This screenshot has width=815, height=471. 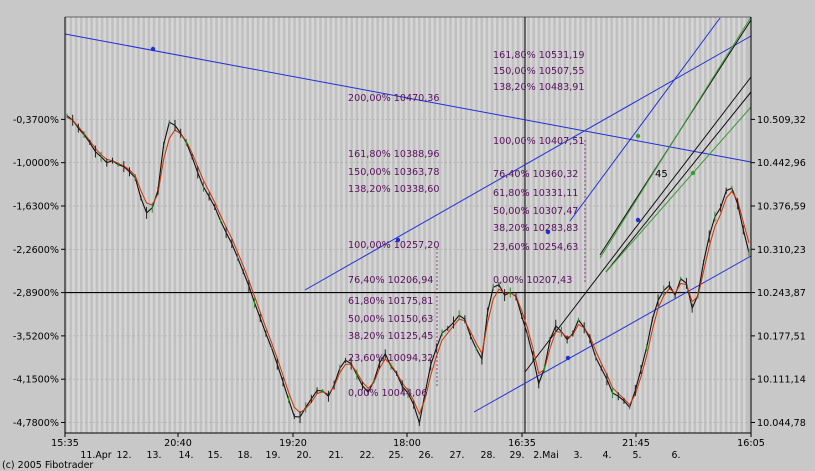 What do you see at coordinates (245, 455) in the screenshot?
I see `date-label: 18.` at bounding box center [245, 455].